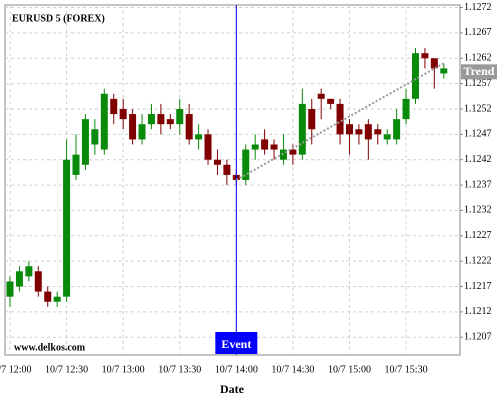  I want to click on y-tick-label: 1.1252, so click(478, 108).